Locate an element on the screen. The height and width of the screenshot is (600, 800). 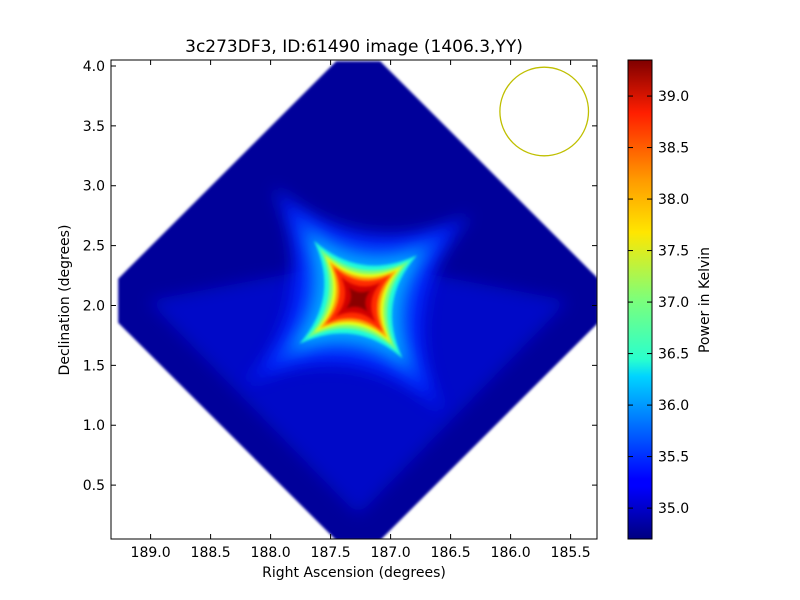
colorbar-tick-label: 39.0 is located at coordinates (673, 97).